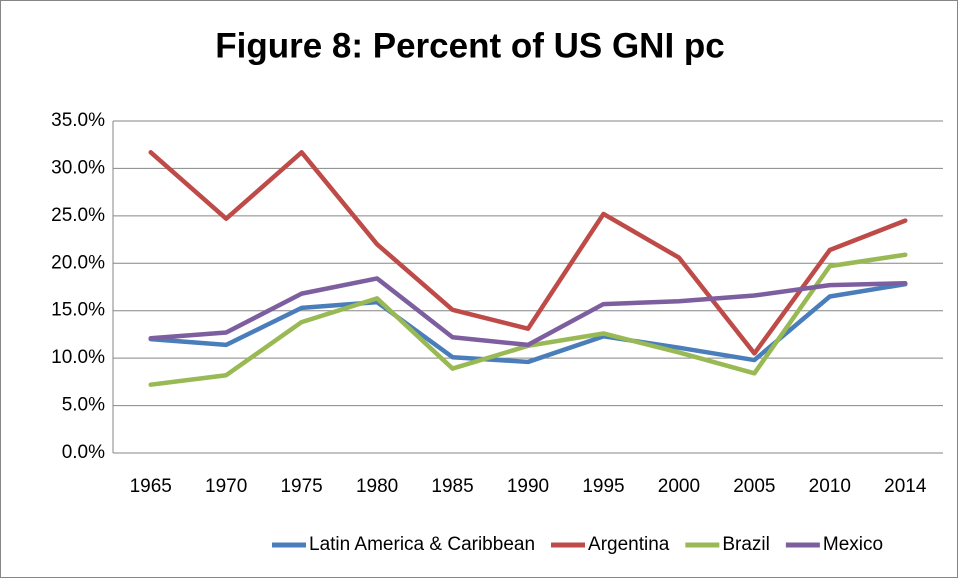 The height and width of the screenshot is (578, 958). Describe the element at coordinates (301, 486) in the screenshot. I see `x-tick-label: 1975` at that location.